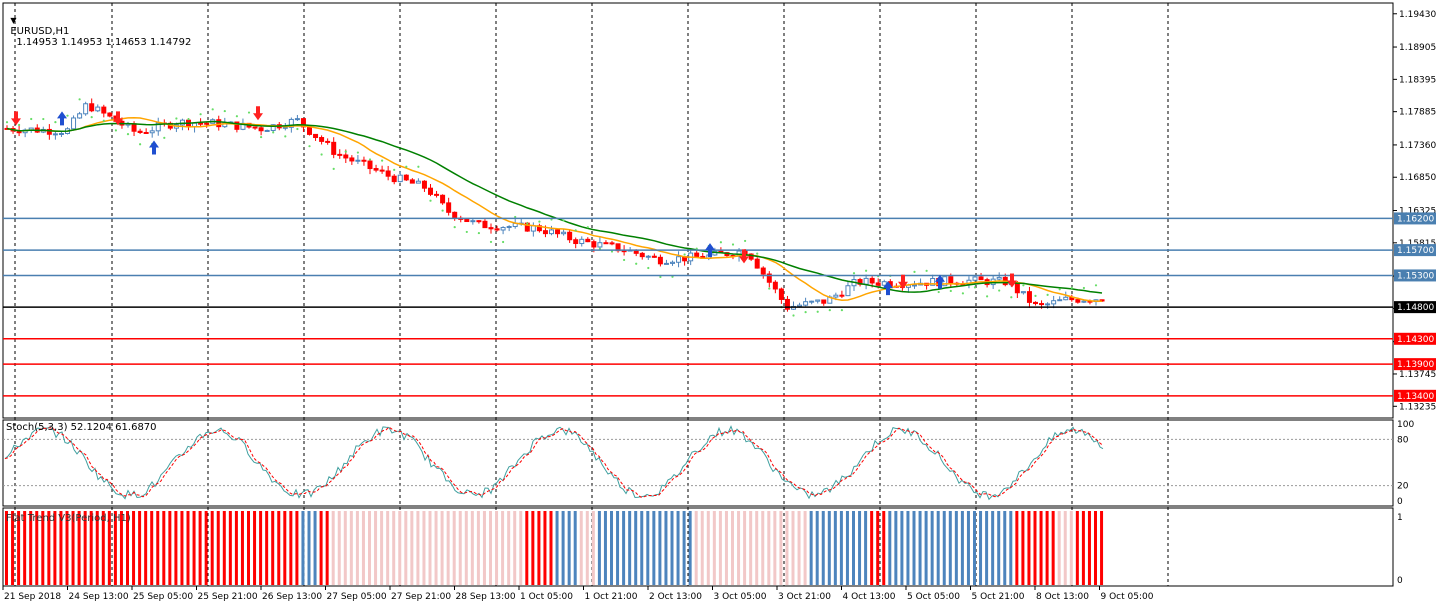 Image resolution: width=1436 pixels, height=611 pixels. I want to click on time-tick-label: 25 Sep 21:00, so click(228, 597).